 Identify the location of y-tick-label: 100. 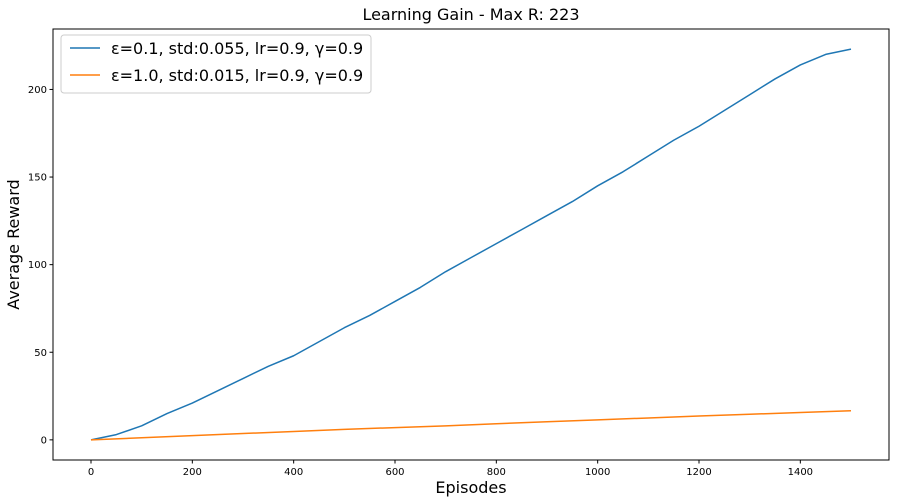
(37, 265).